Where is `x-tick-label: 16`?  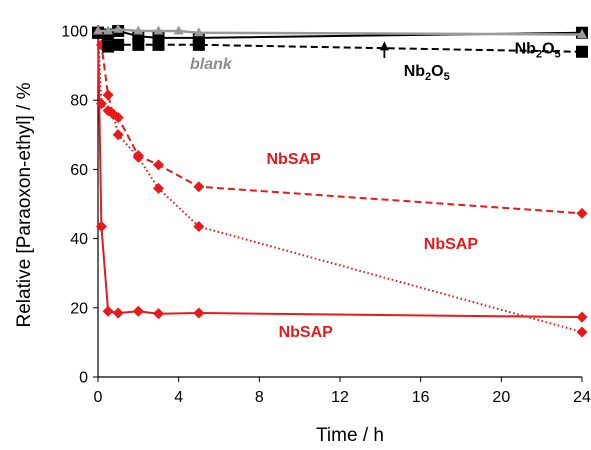 x-tick-label: 16 is located at coordinates (421, 397).